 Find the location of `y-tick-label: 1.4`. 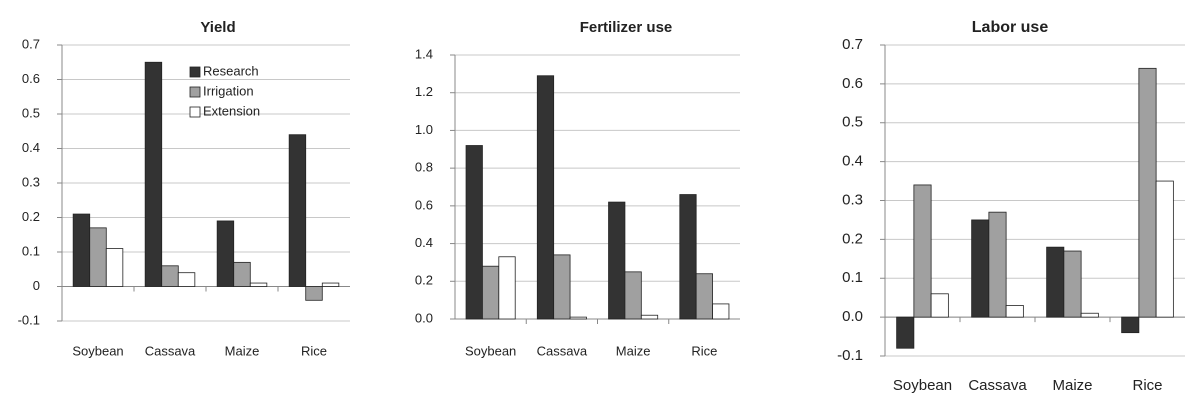

y-tick-label: 1.4 is located at coordinates (424, 53).